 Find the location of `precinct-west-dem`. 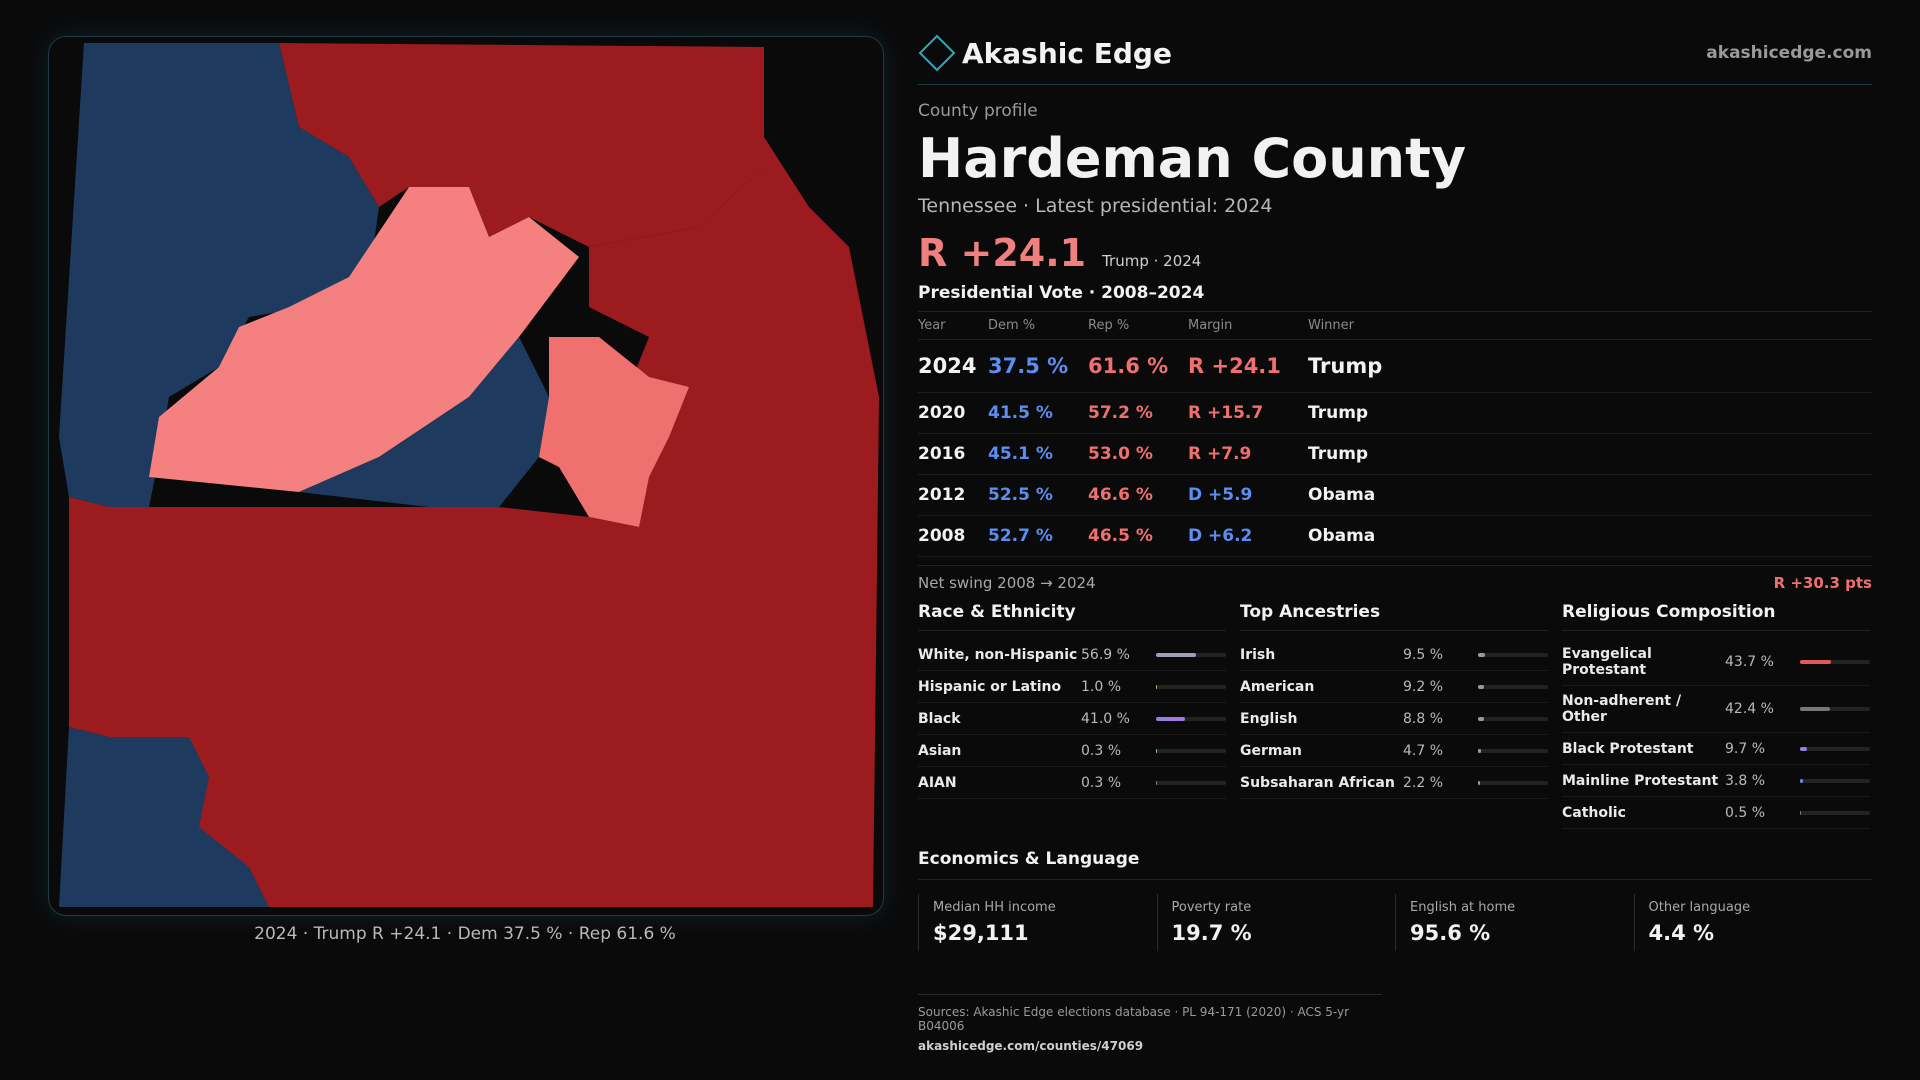

precinct-west-dem is located at coordinates (219, 275).